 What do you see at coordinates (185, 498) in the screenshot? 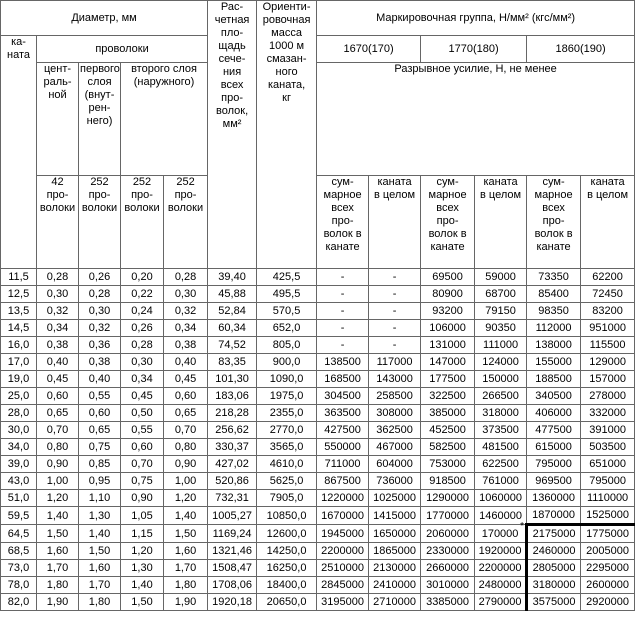
I see `table-cell: 1,20` at bounding box center [185, 498].